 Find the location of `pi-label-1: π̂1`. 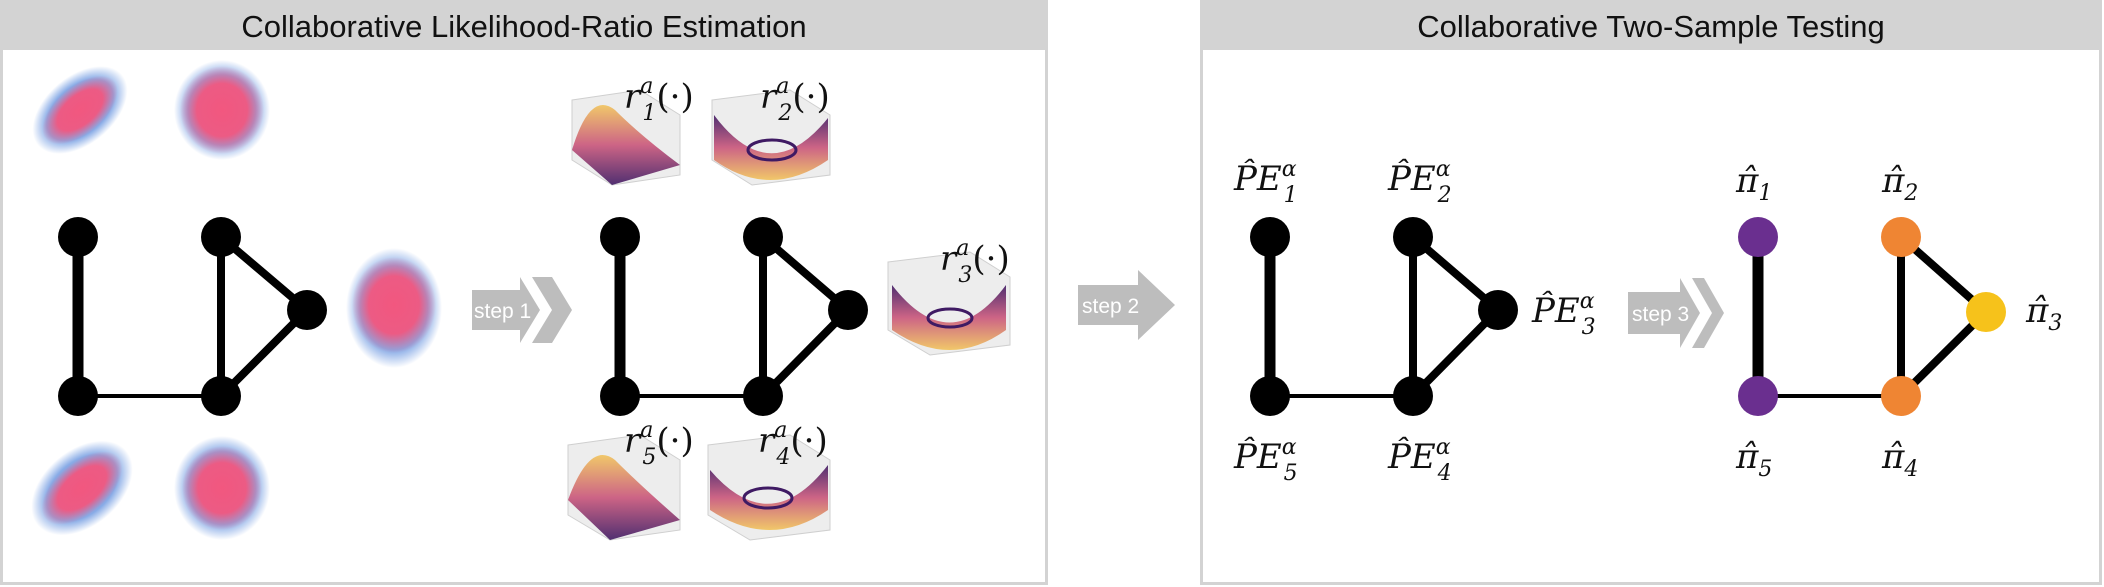

pi-label-1: π̂1 is located at coordinates (1753, 183).